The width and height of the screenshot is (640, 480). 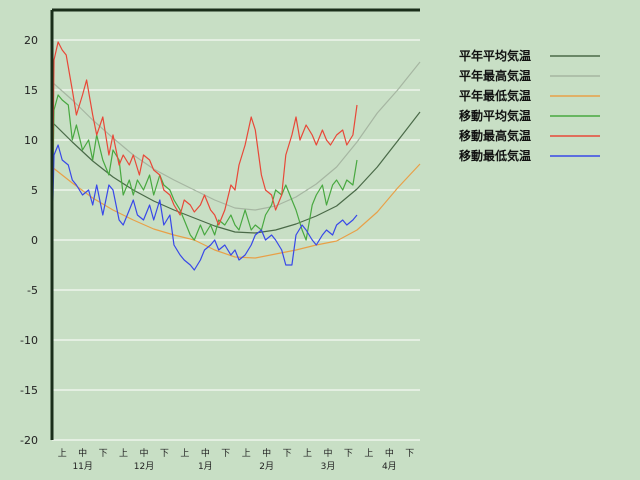 I want to click on legend-label: 移動平均気温, so click(x=495, y=115).